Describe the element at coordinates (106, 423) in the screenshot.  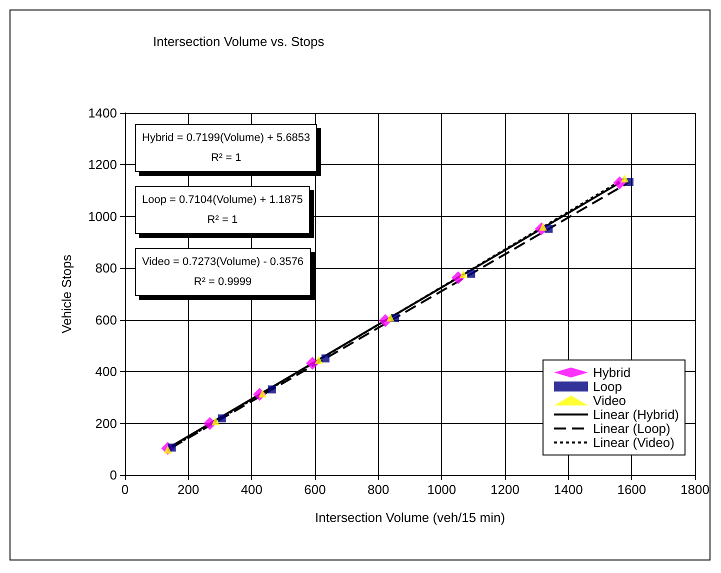
I see `y-tick-label: 200` at that location.